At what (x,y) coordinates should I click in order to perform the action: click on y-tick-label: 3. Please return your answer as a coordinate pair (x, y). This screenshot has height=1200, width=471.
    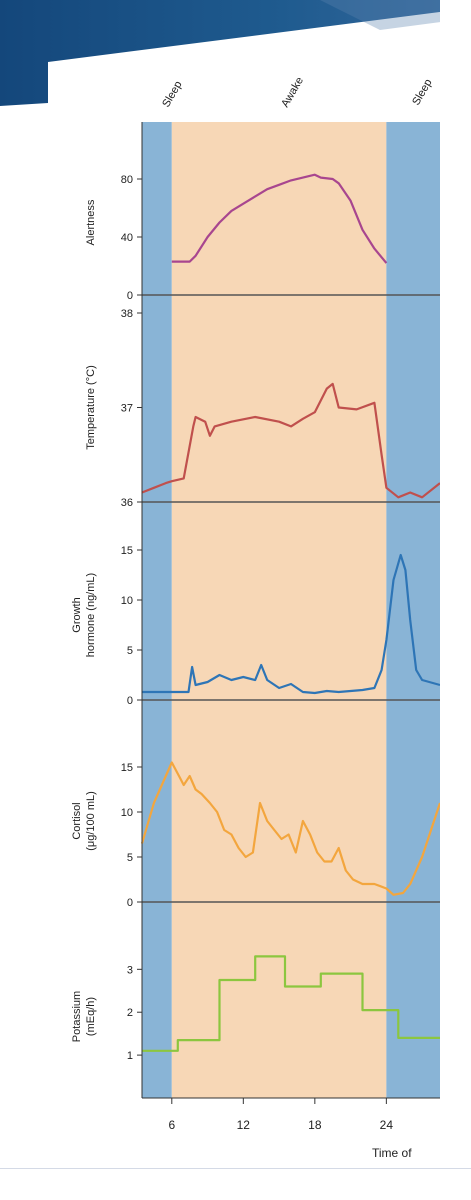
    Looking at the image, I should click on (130, 970).